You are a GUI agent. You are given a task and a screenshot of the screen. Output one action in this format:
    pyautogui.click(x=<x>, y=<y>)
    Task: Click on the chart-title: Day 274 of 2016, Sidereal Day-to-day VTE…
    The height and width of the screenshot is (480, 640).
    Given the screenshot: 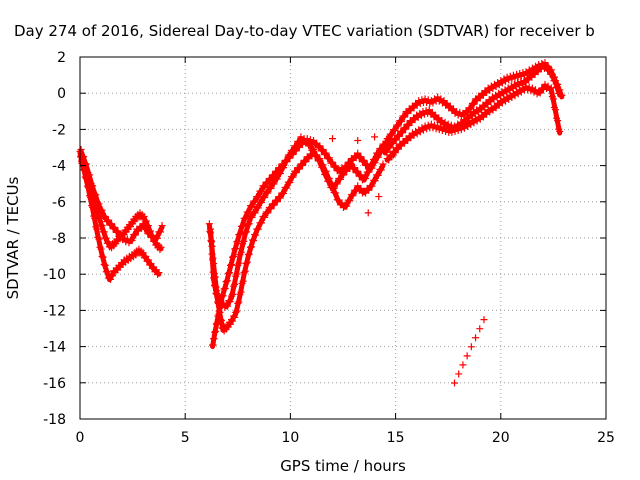 What is the action you would take?
    pyautogui.click(x=304, y=31)
    